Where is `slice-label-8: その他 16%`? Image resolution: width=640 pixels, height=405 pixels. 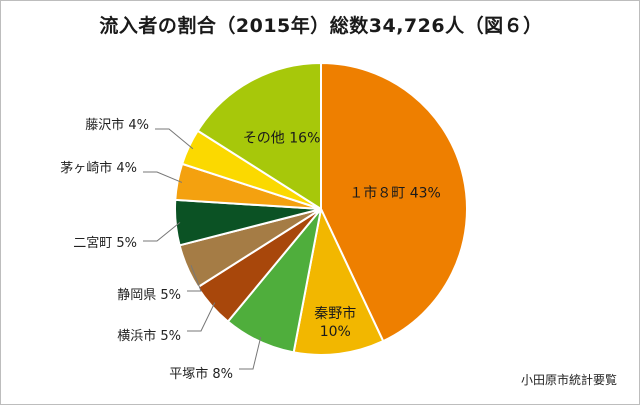
slice-label-8: その他 16% is located at coordinates (282, 138).